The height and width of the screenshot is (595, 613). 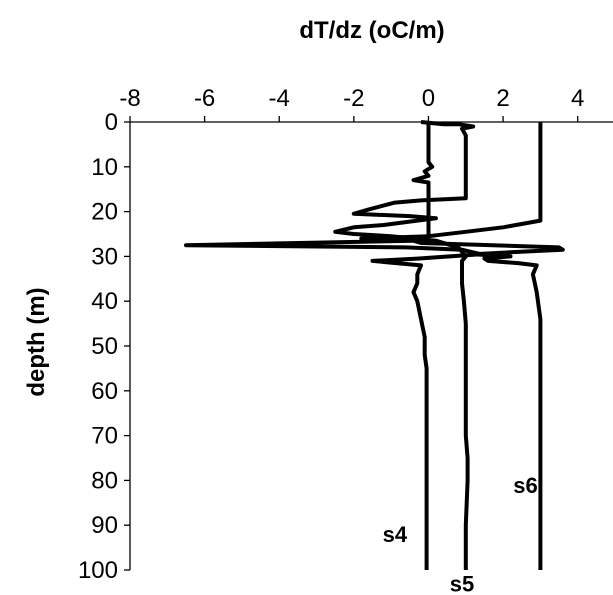 What do you see at coordinates (104, 212) in the screenshot?
I see `y-tick-label: 20` at bounding box center [104, 212].